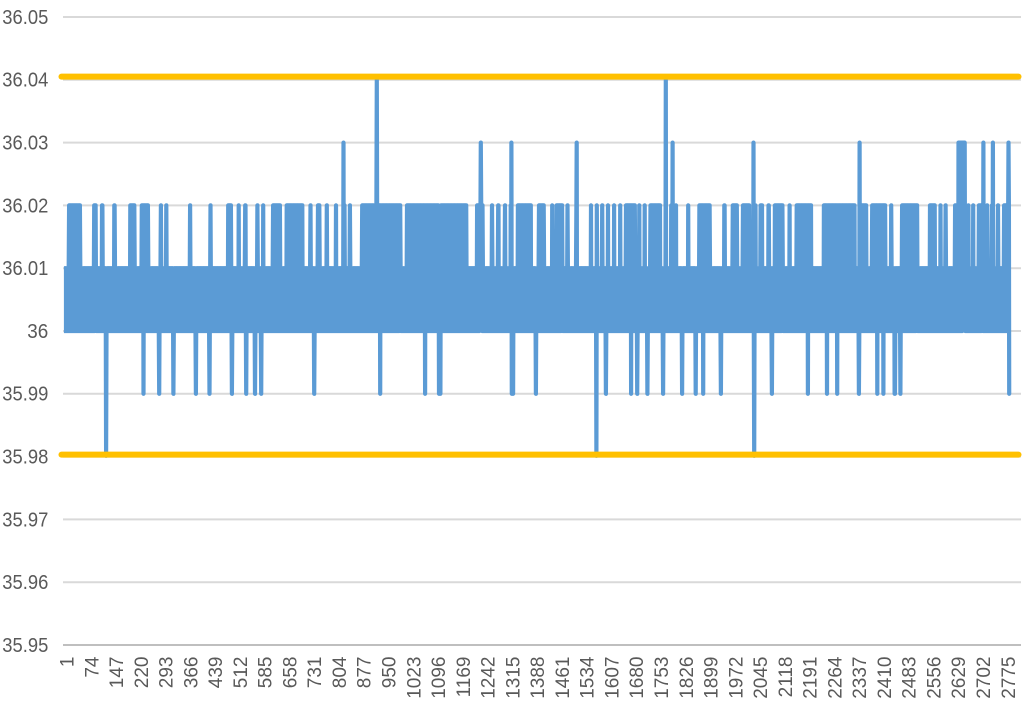 The image size is (1026, 704). Describe the element at coordinates (662, 678) in the screenshot. I see `svg-text: 1753` at that location.